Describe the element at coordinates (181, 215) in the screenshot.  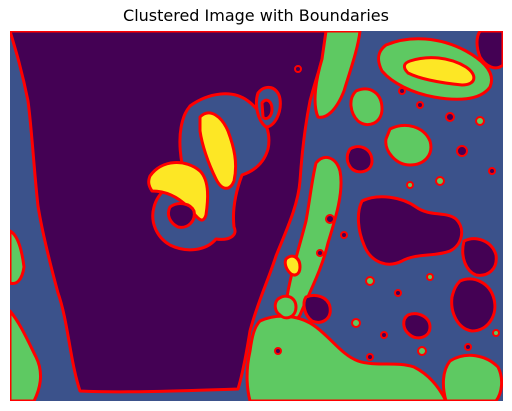
I see `fish-eye` at that location.